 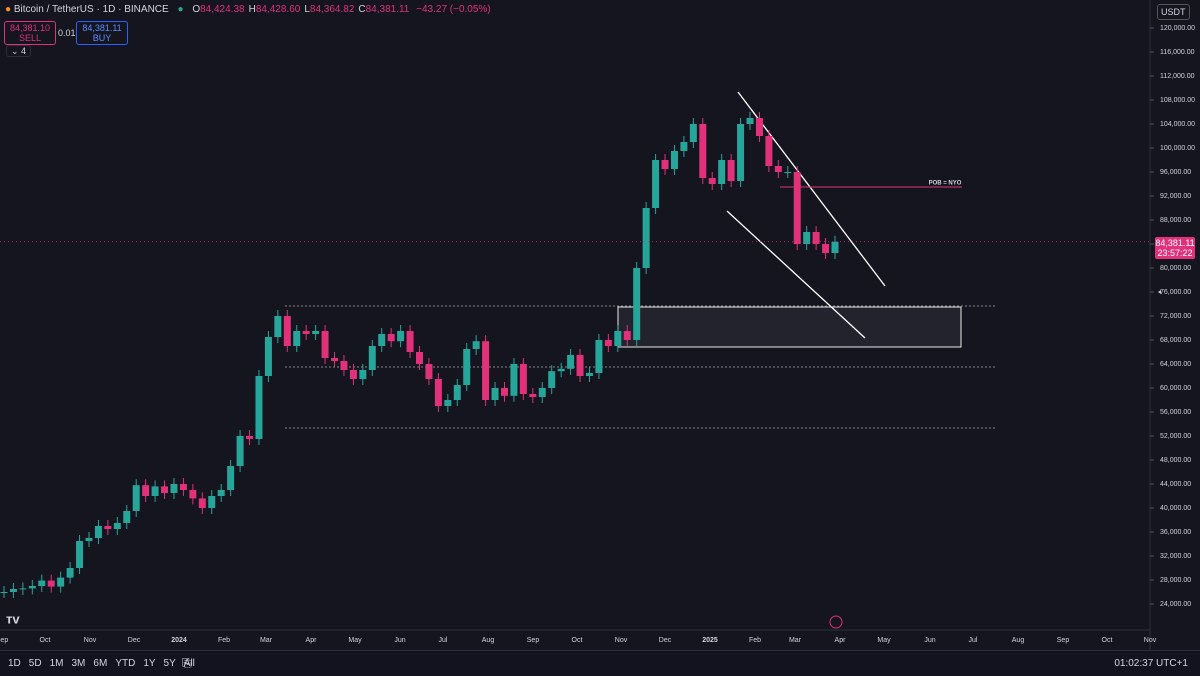 What do you see at coordinates (1175, 253) in the screenshot?
I see `price-tag-countdown: 23:57:22` at bounding box center [1175, 253].